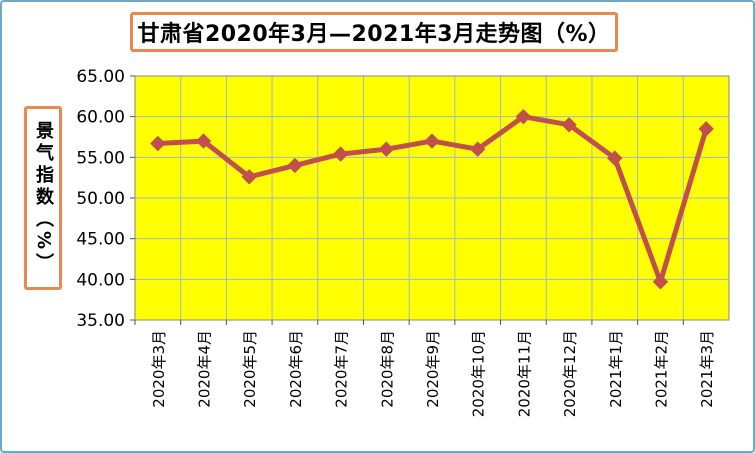  I want to click on y-tick-label: 55.00, so click(100, 158).